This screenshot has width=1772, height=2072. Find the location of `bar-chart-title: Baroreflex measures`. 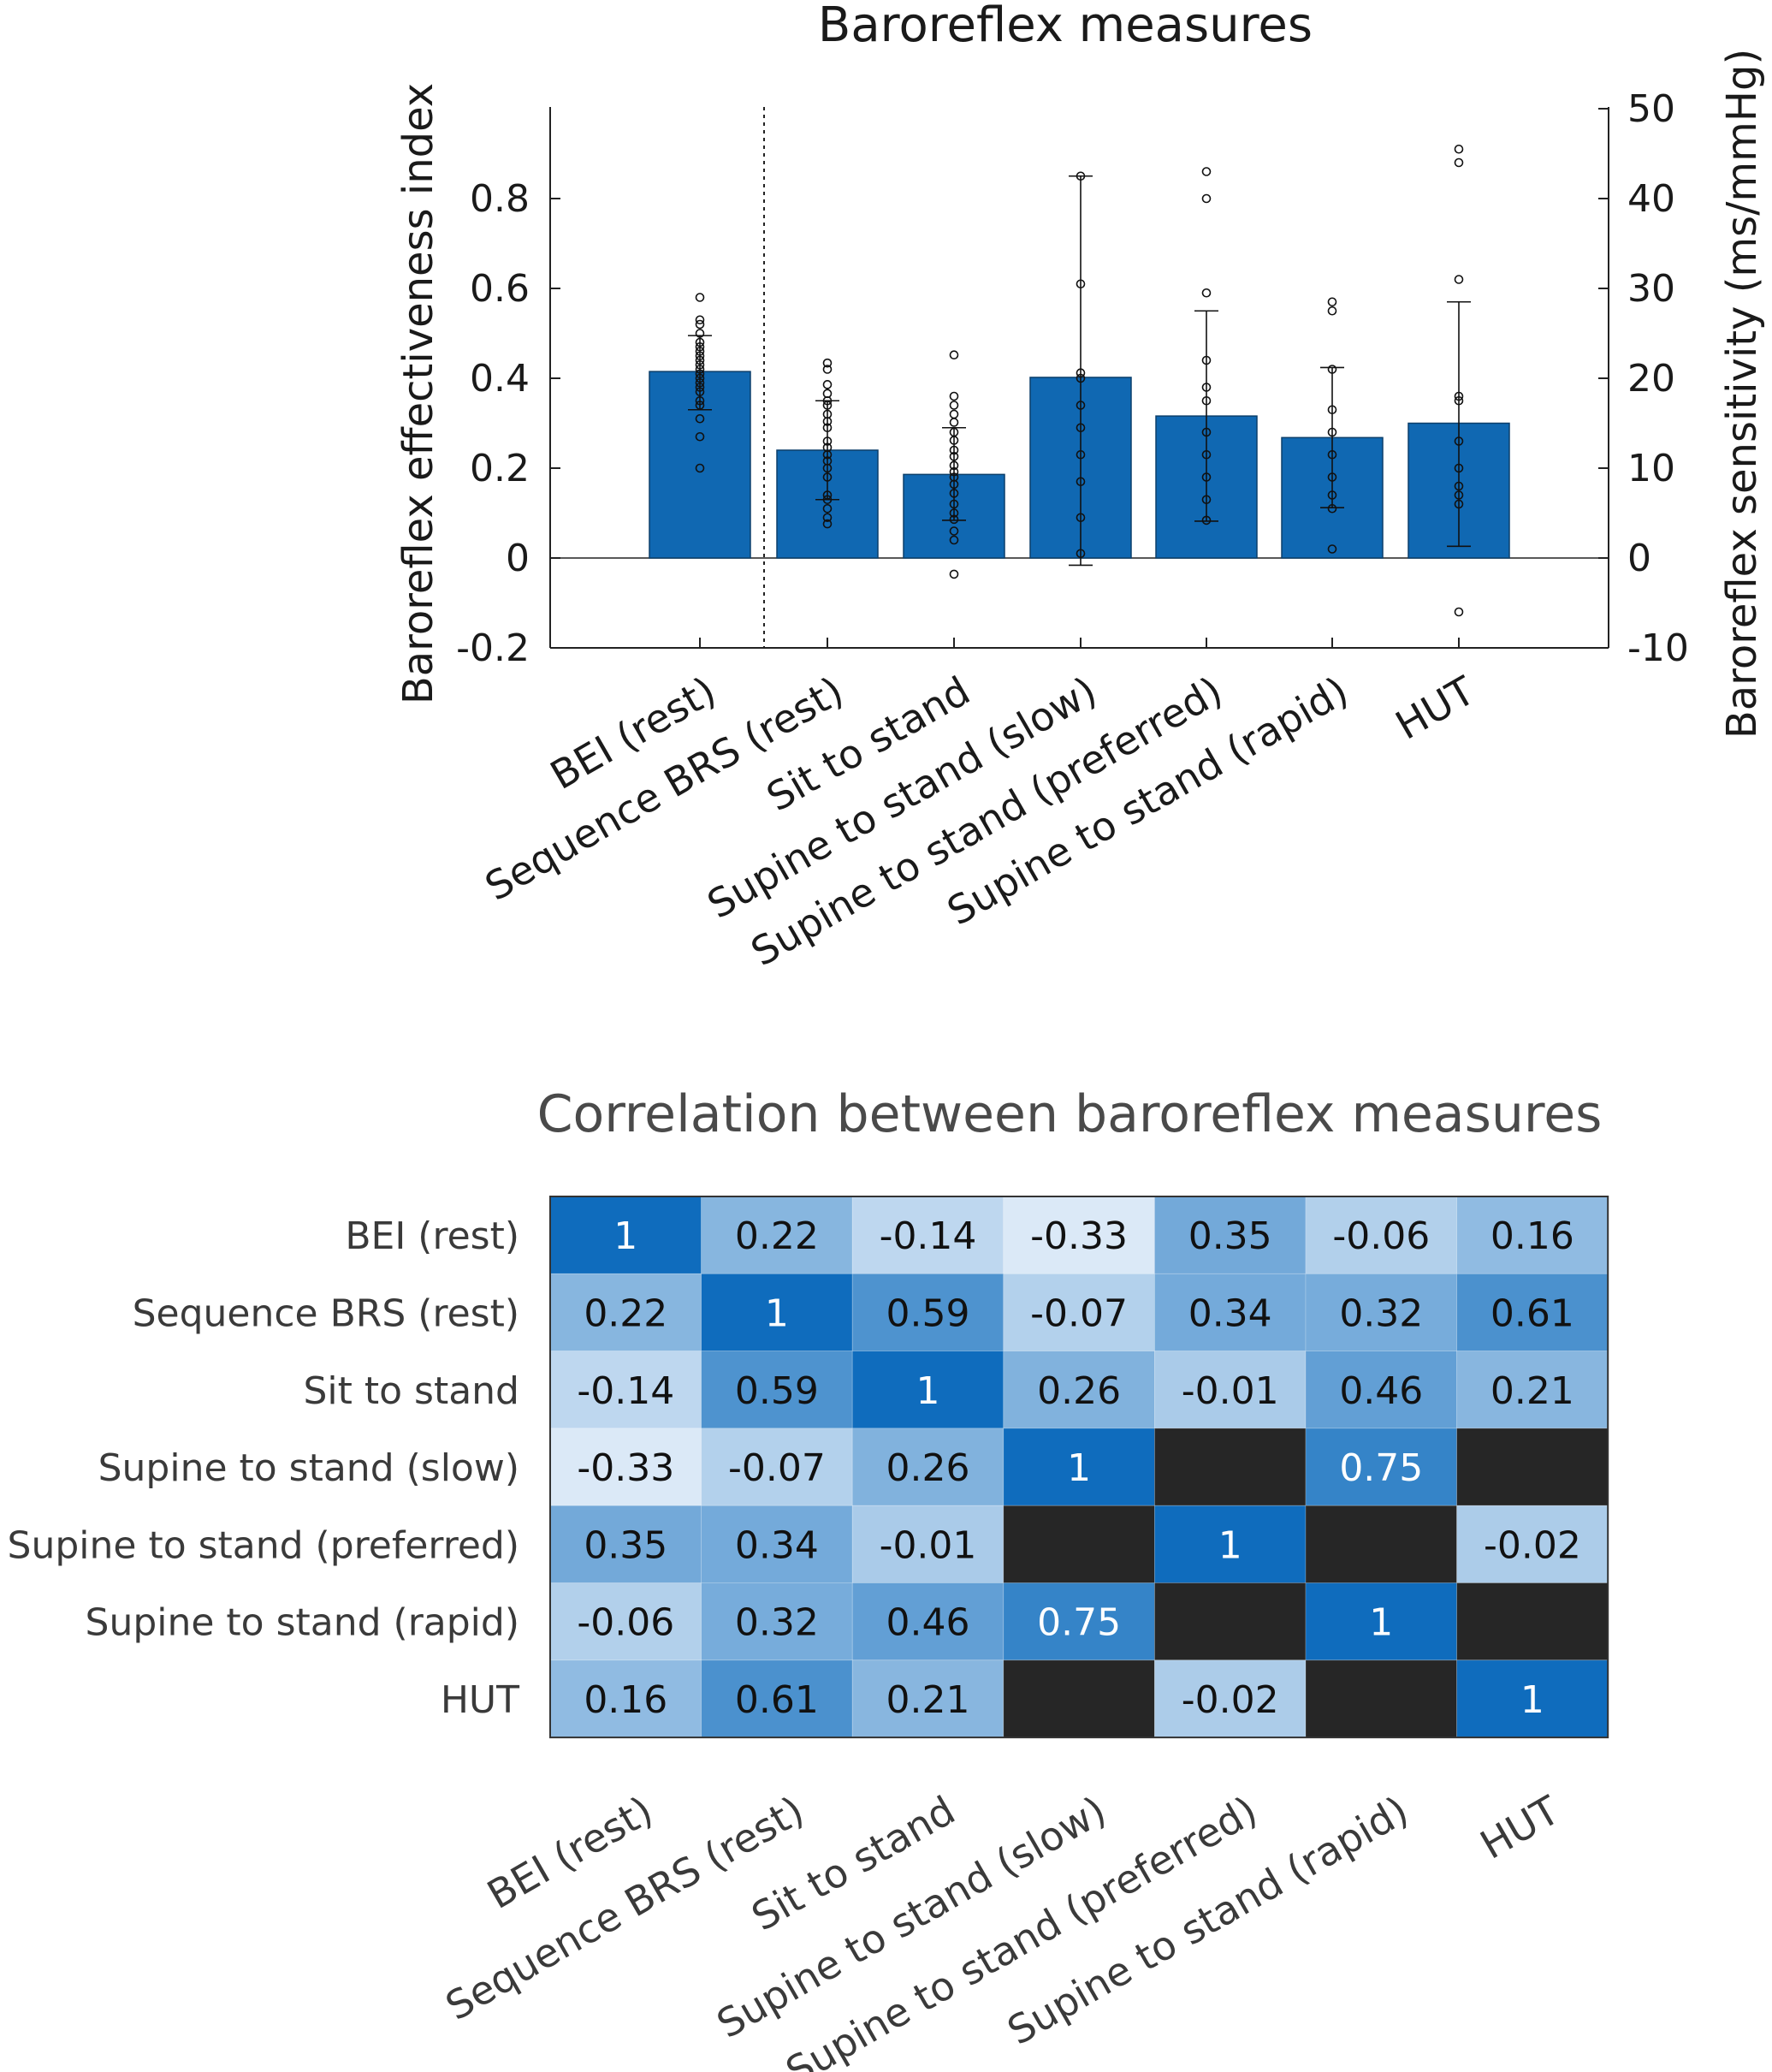

bar-chart-title: Baroreflex measures is located at coordinates (1066, 27).